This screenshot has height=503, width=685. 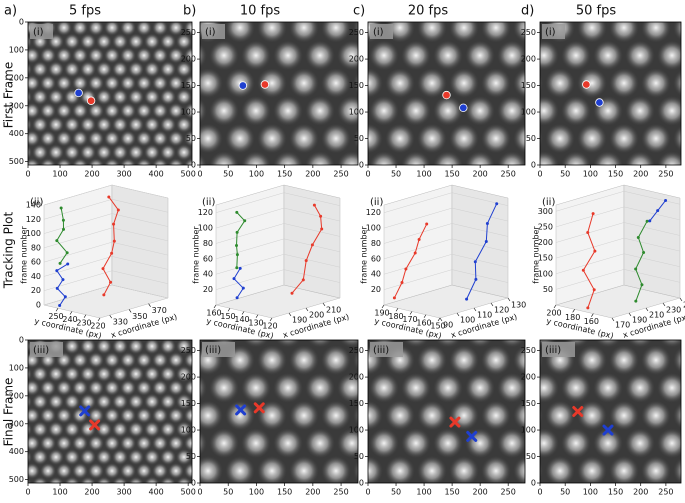 I want to click on x-tick-label: 400, so click(x=155, y=174).